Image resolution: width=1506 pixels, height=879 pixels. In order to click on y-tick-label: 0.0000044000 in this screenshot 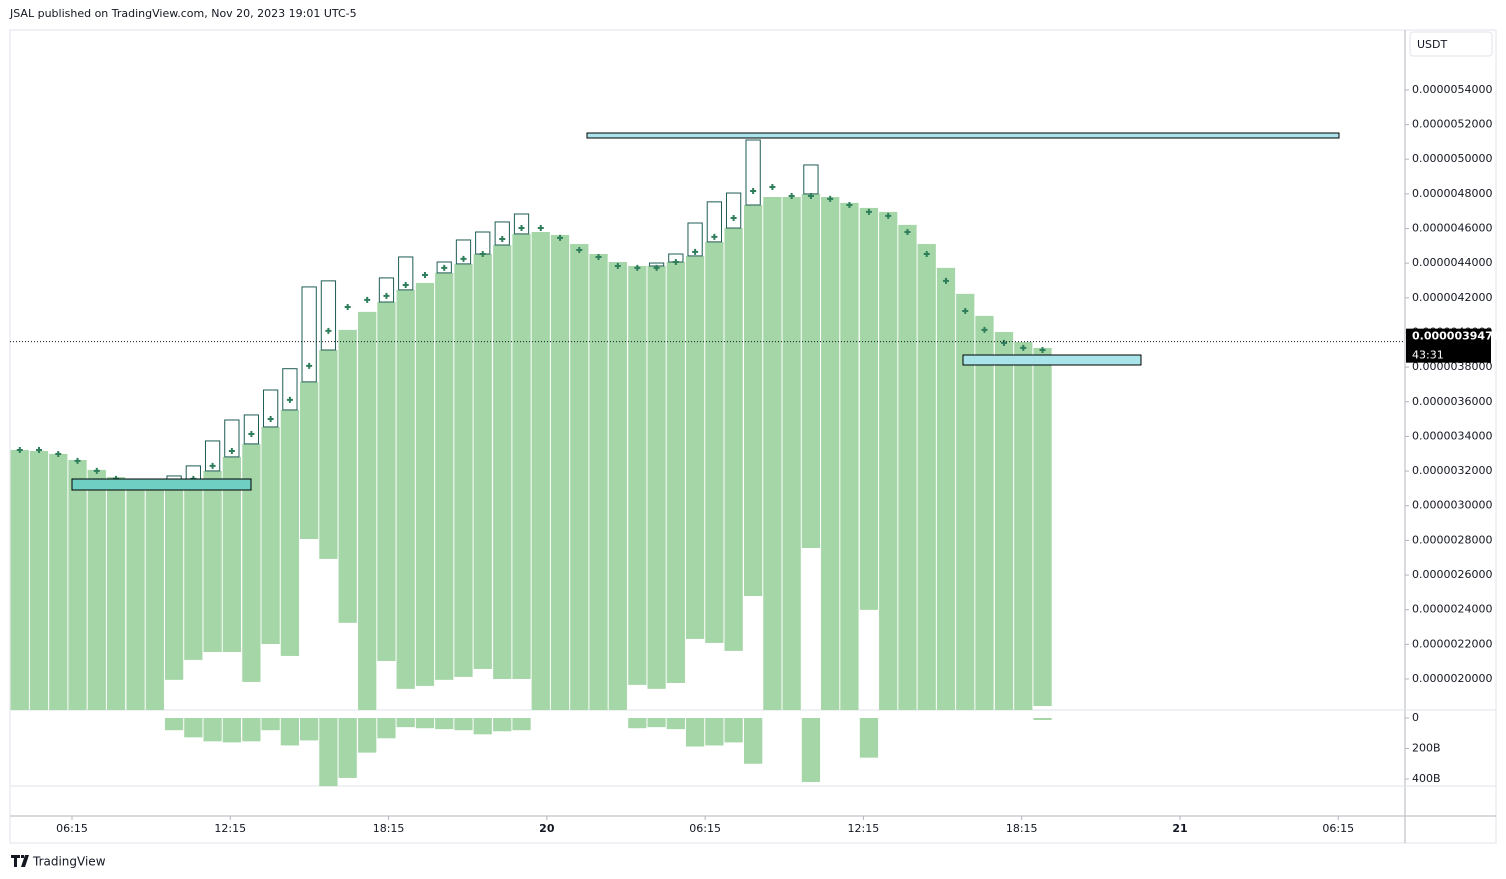, I will do `click(1452, 262)`.